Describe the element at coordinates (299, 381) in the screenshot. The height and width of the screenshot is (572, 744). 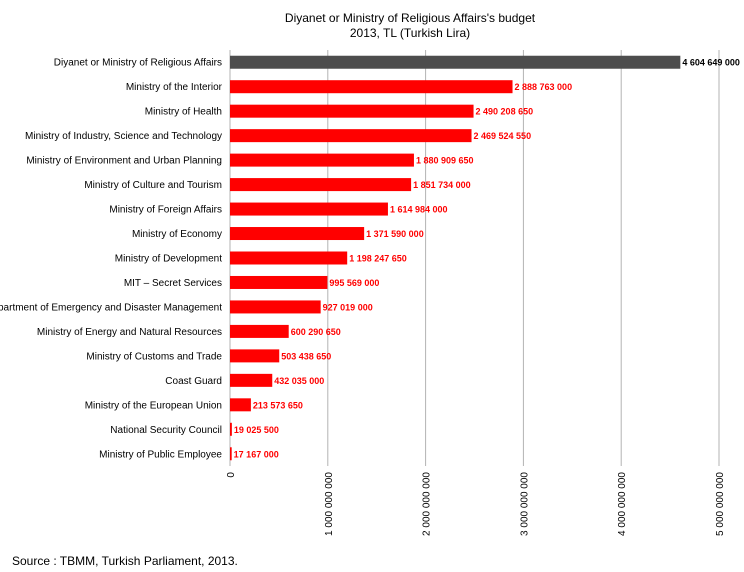
I see `value-label: 432 035 000` at that location.